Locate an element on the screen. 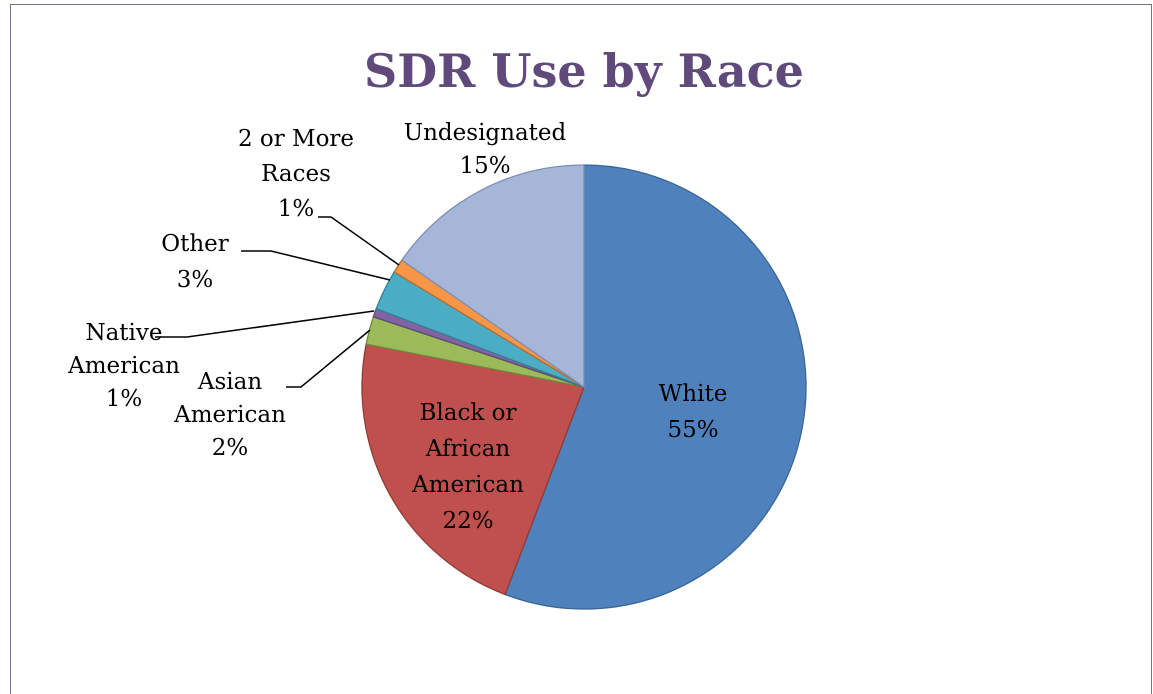 This screenshot has width=1153, height=694. slice-label-line: Undesignated is located at coordinates (485, 133).